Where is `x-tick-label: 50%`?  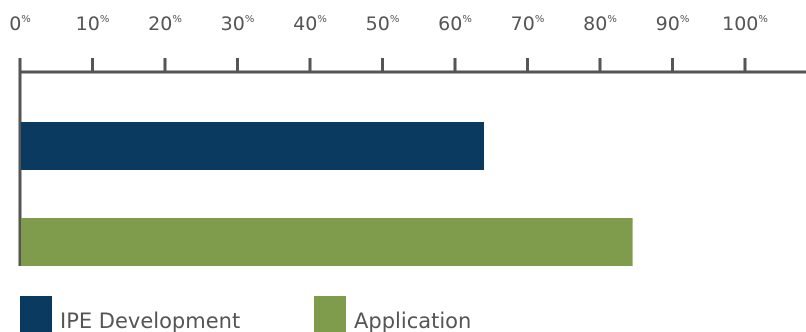
x-tick-label: 50% is located at coordinates (383, 24).